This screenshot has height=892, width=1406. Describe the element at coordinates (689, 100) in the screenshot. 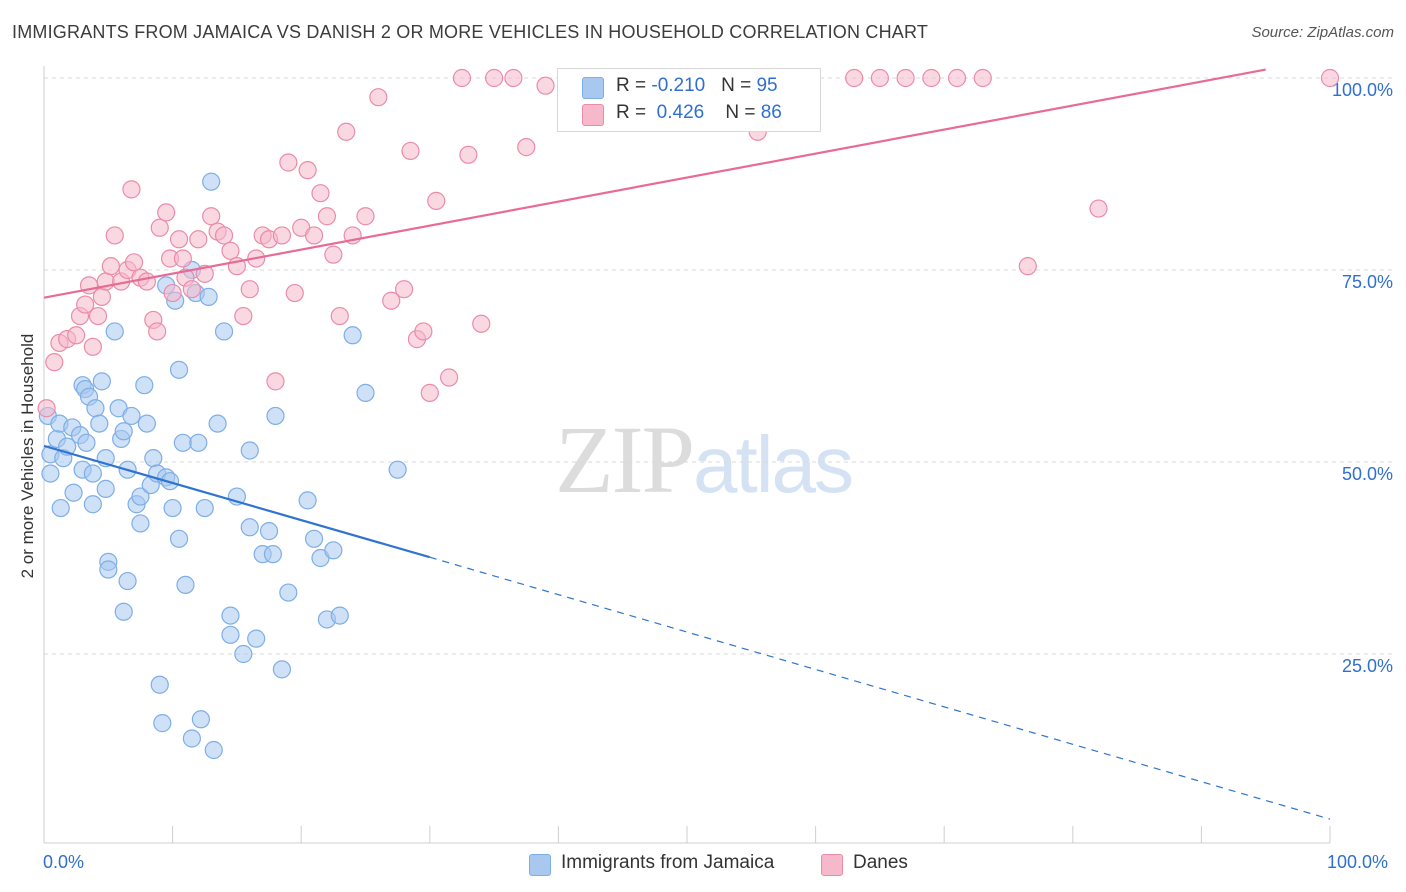

I see `correlation-legend: R = -0.210 N = 95 R = 0.426 N = 86` at that location.